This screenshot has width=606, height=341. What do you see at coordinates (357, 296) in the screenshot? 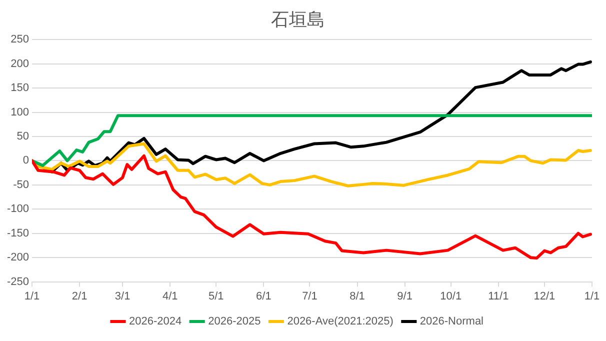
I see `x-tick-label: 8/1` at bounding box center [357, 296].